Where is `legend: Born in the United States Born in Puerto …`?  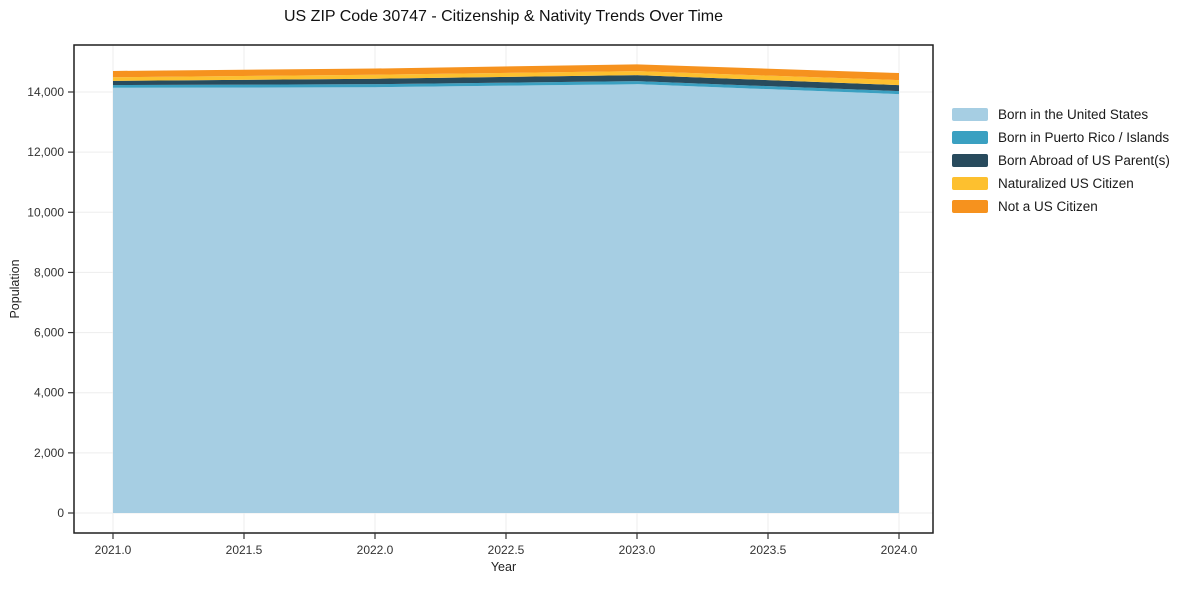 legend: Born in the United States Born in Puerto … is located at coordinates (1061, 160).